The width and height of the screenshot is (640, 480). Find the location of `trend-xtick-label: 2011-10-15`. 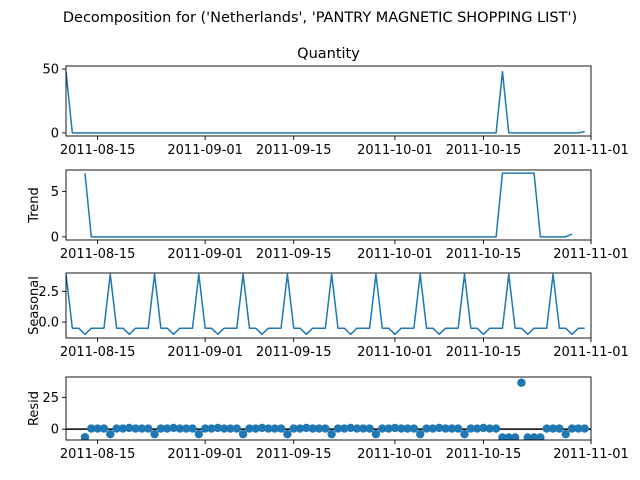

trend-xtick-label: 2011-10-15 is located at coordinates (484, 254).